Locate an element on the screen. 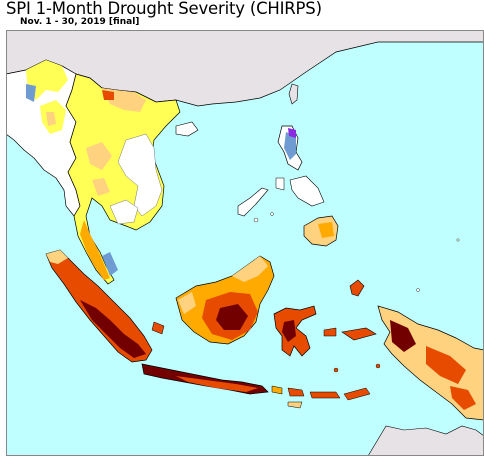 Image resolution: width=484 pixels, height=456 pixels. myanmar-wet is located at coordinates (31, 93).